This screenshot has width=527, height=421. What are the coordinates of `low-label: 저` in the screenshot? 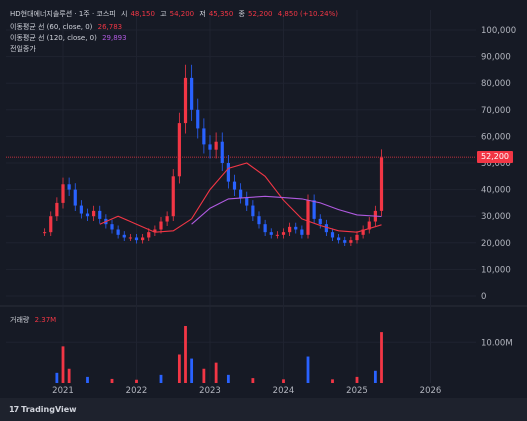 It's located at (202, 14).